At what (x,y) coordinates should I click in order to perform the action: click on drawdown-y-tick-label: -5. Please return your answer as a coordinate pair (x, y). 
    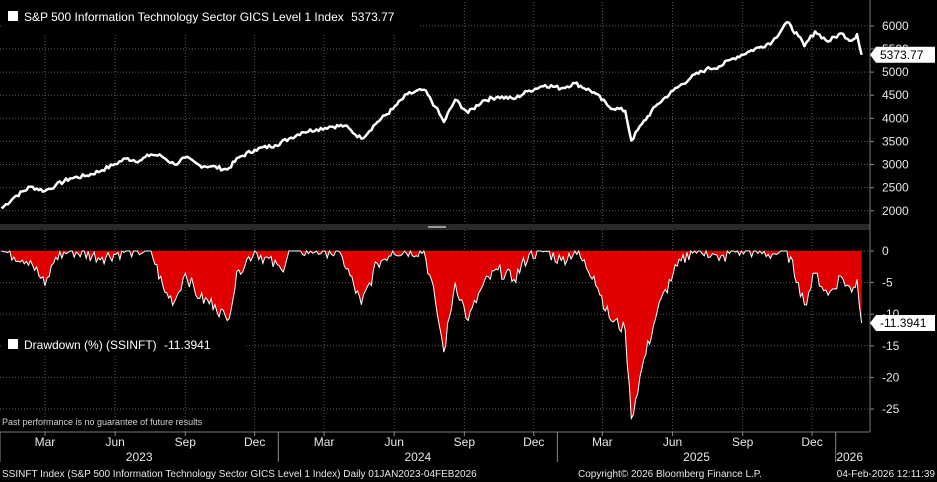
    Looking at the image, I should click on (887, 283).